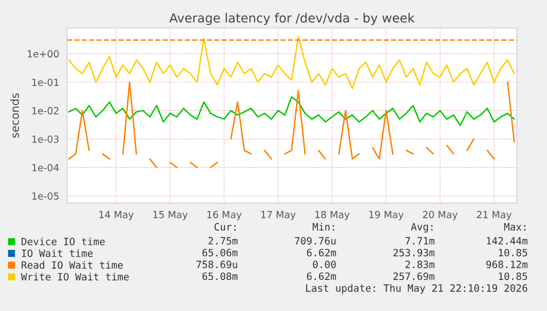  What do you see at coordinates (43, 54) in the screenshot?
I see `y-tick-label: 1e+00` at bounding box center [43, 54].